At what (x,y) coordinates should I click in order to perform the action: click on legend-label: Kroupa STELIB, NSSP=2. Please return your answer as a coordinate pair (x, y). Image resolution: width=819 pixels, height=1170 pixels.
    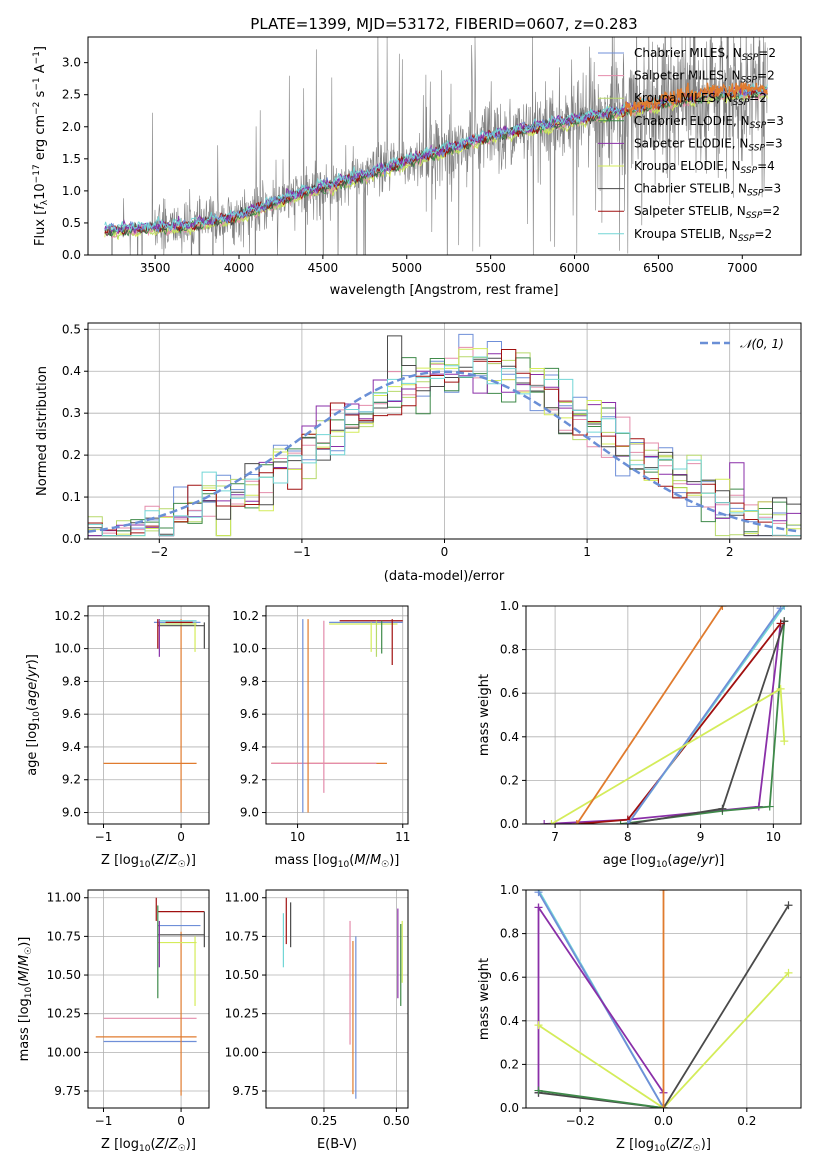
    Looking at the image, I should click on (703, 235).